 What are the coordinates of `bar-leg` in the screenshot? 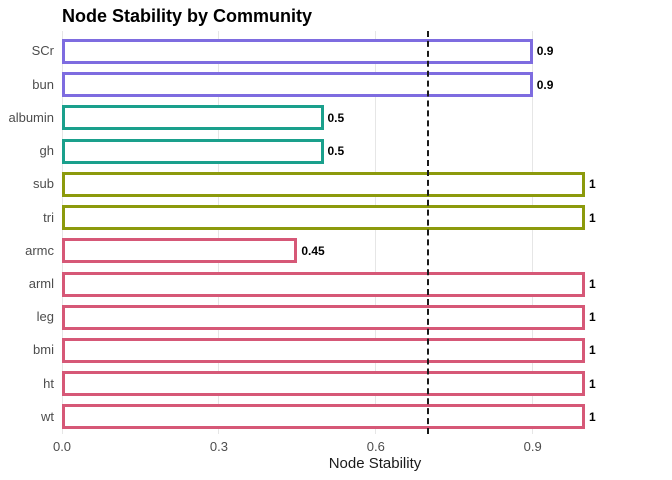 It's located at (323, 317).